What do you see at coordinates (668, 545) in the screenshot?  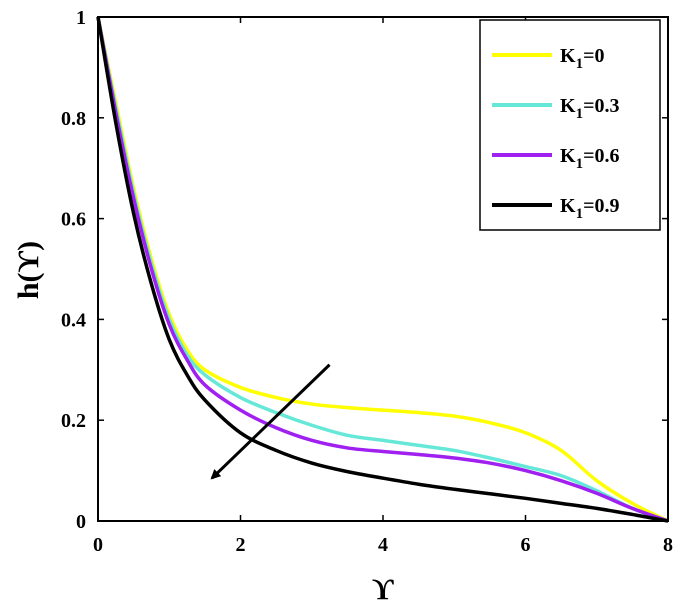 I see `x-tick-label: 8` at bounding box center [668, 545].